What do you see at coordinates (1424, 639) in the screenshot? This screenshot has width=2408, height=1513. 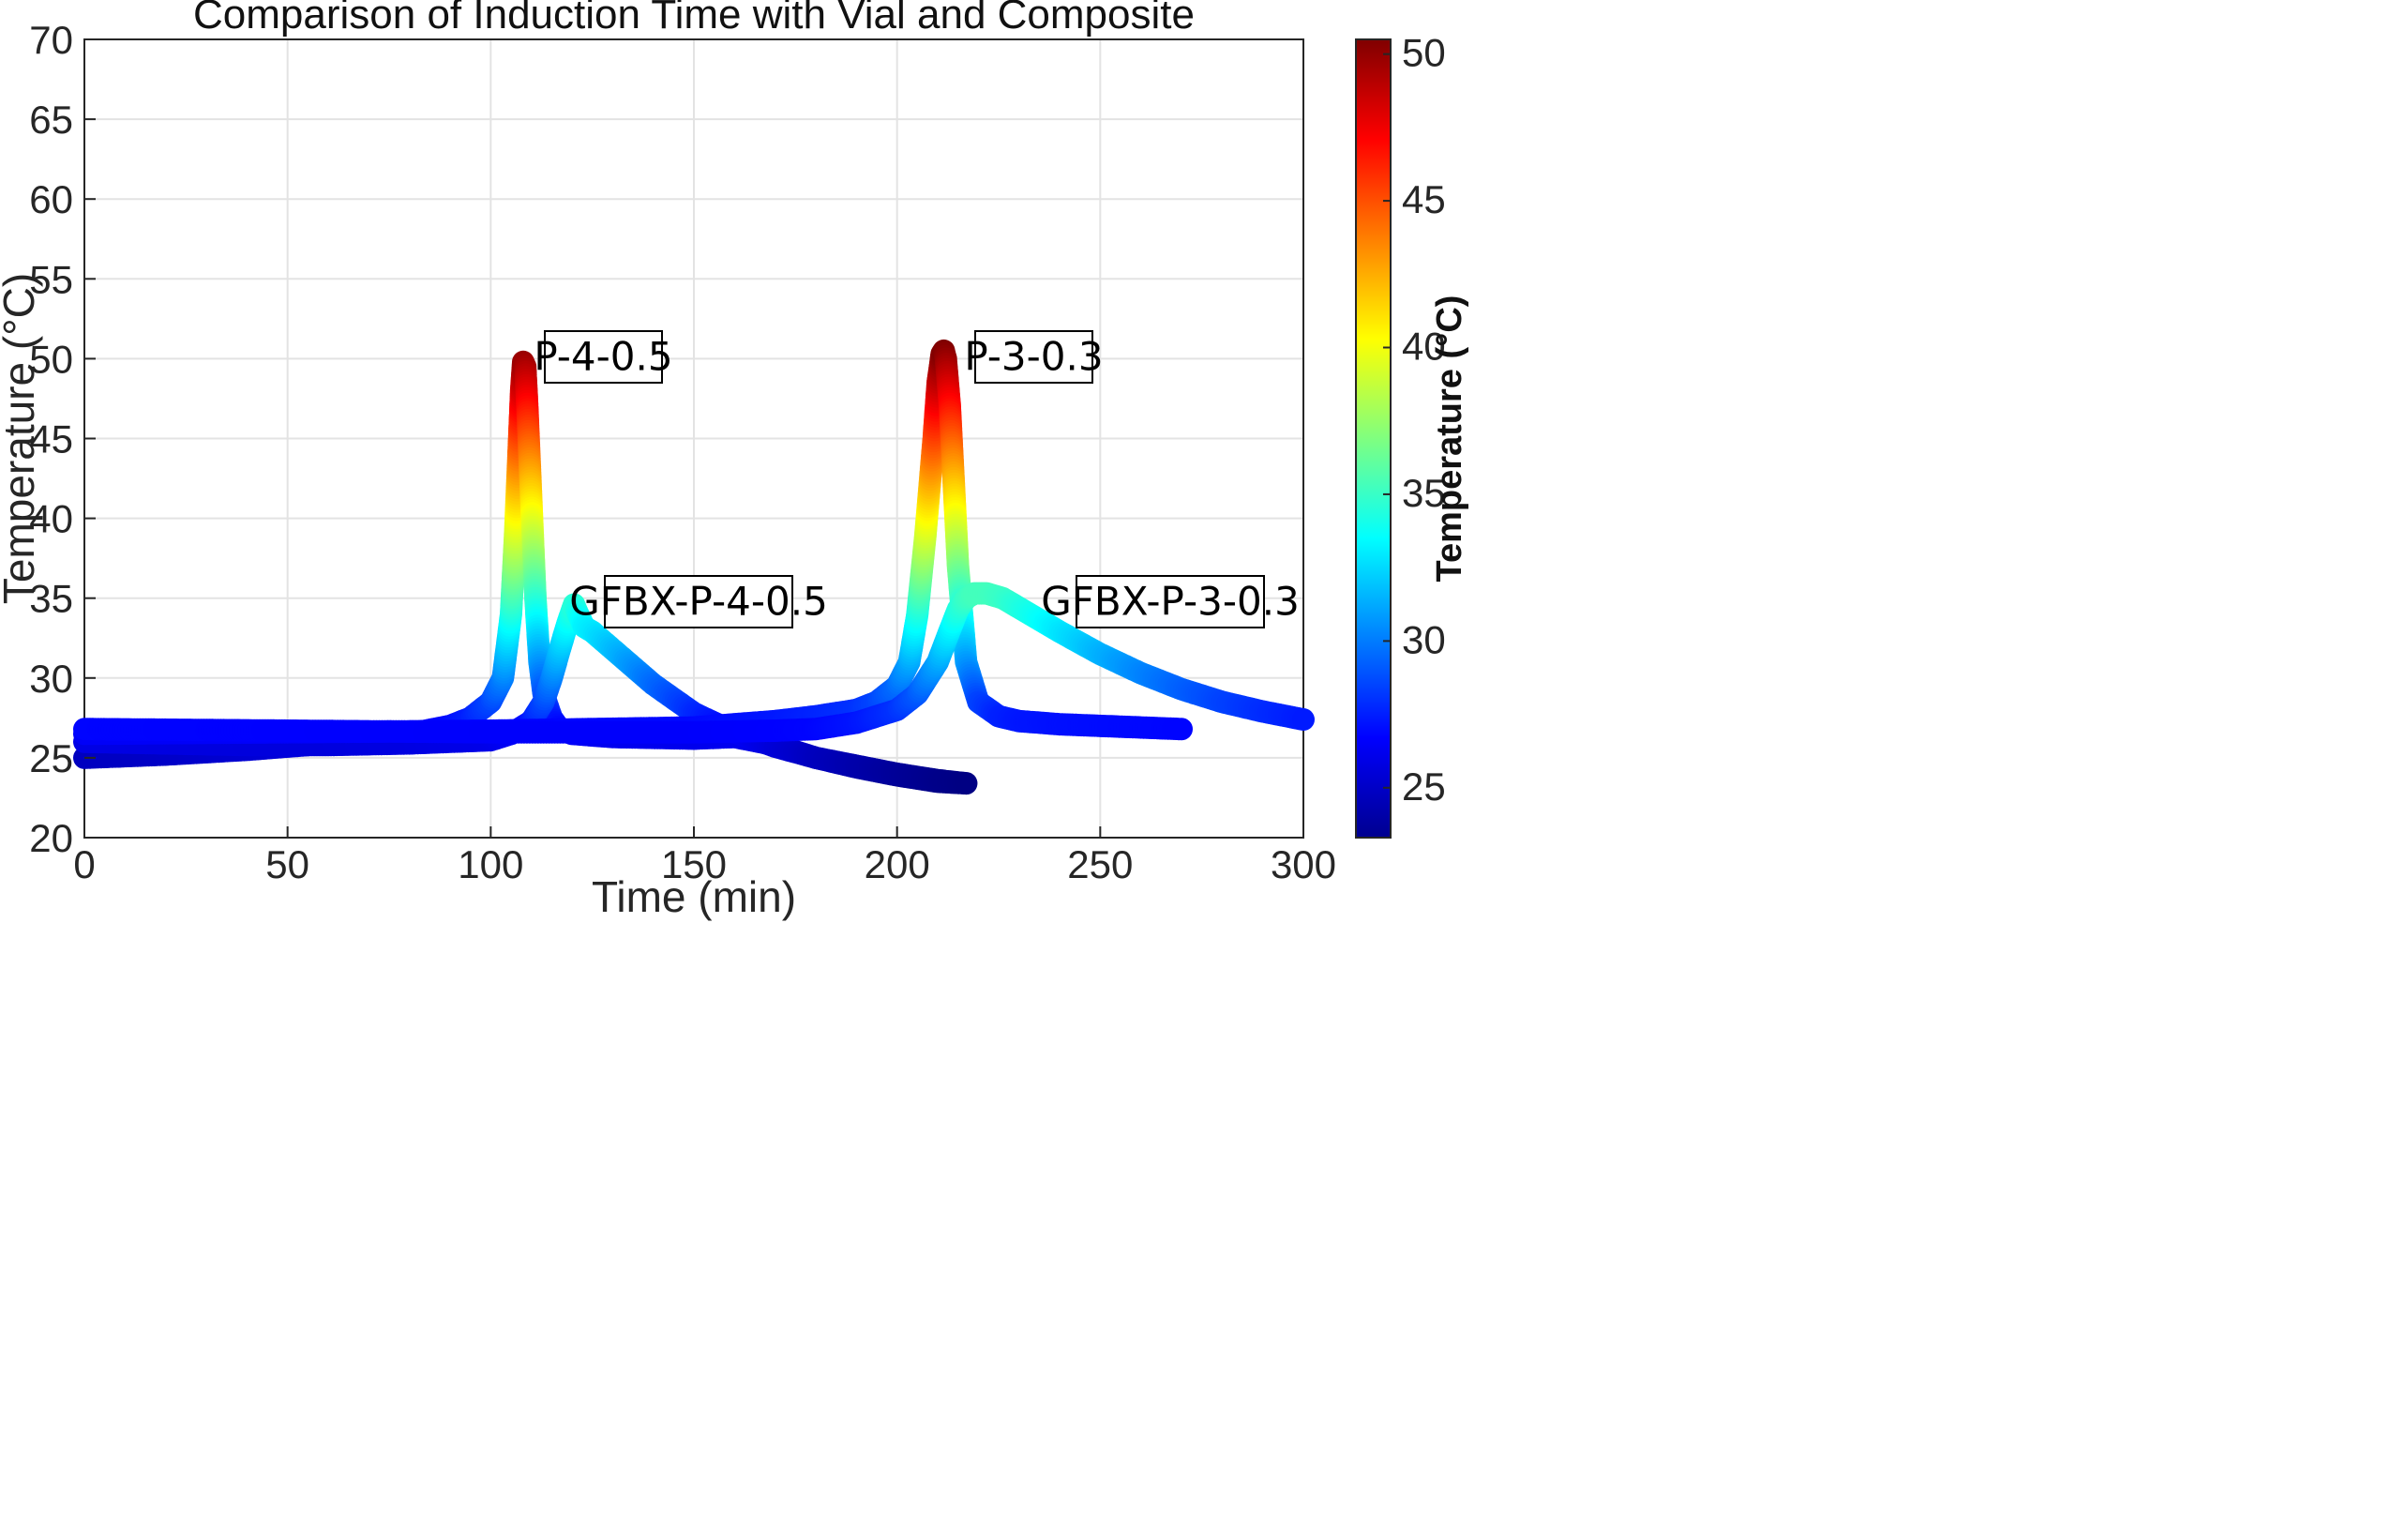 I see `colorbar-tick-label: 30` at bounding box center [1424, 639].